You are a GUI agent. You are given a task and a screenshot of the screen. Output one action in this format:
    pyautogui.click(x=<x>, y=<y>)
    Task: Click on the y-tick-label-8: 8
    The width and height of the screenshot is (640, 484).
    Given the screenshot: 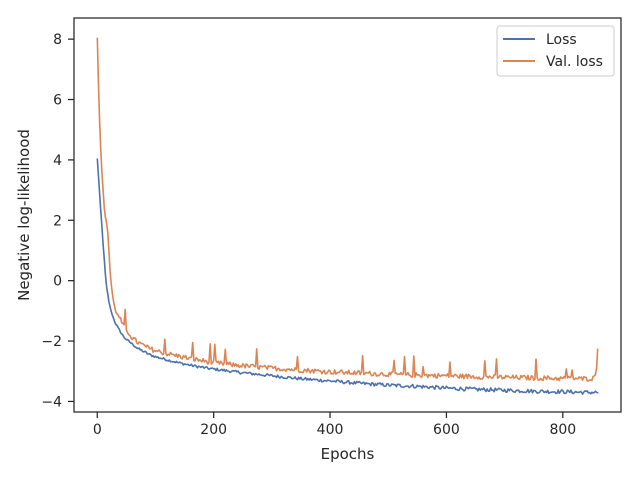 What is the action you would take?
    pyautogui.click(x=57, y=40)
    